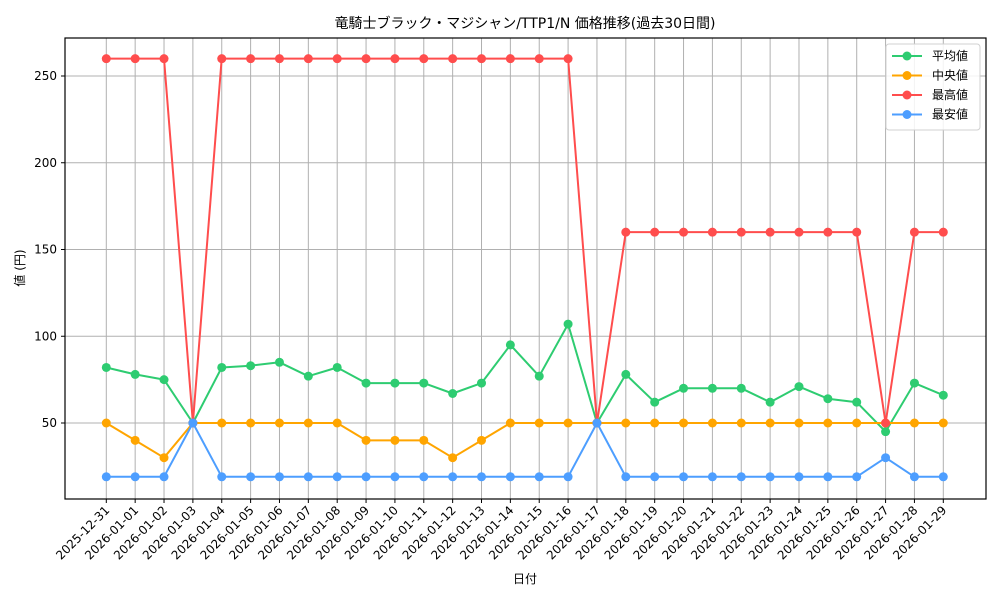  What do you see at coordinates (930, 55) in the screenshot?
I see `legend-item: 平均値` at bounding box center [930, 55].